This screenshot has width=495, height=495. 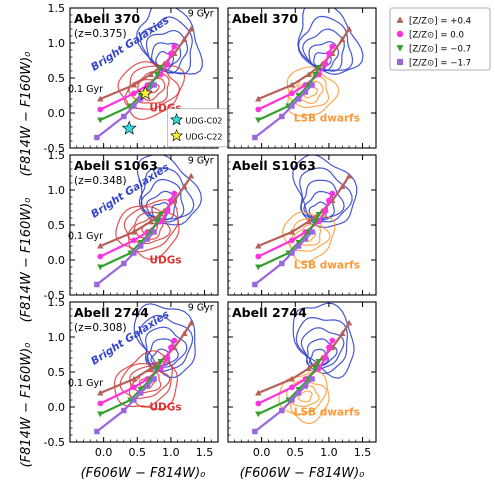 I want to click on udg-label: UDGs, so click(x=165, y=261).